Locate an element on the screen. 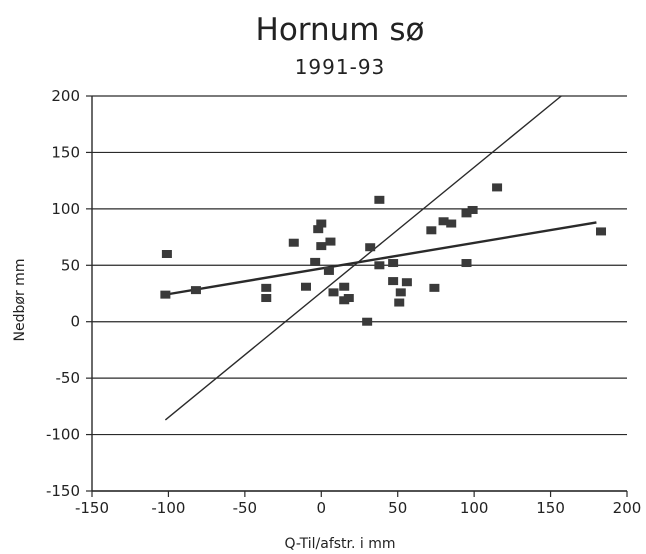 The width and height of the screenshot is (646, 554). y-tick-label-4: 0 is located at coordinates (75, 322).